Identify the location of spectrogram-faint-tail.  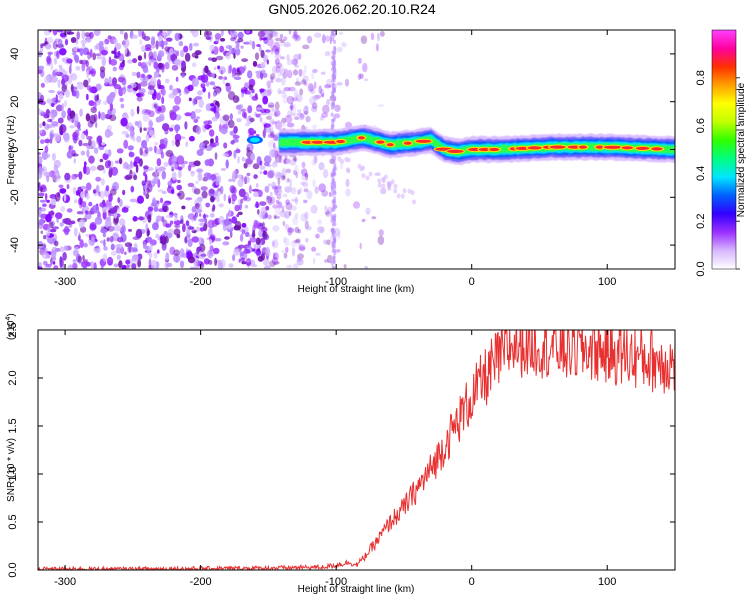
(389, 188).